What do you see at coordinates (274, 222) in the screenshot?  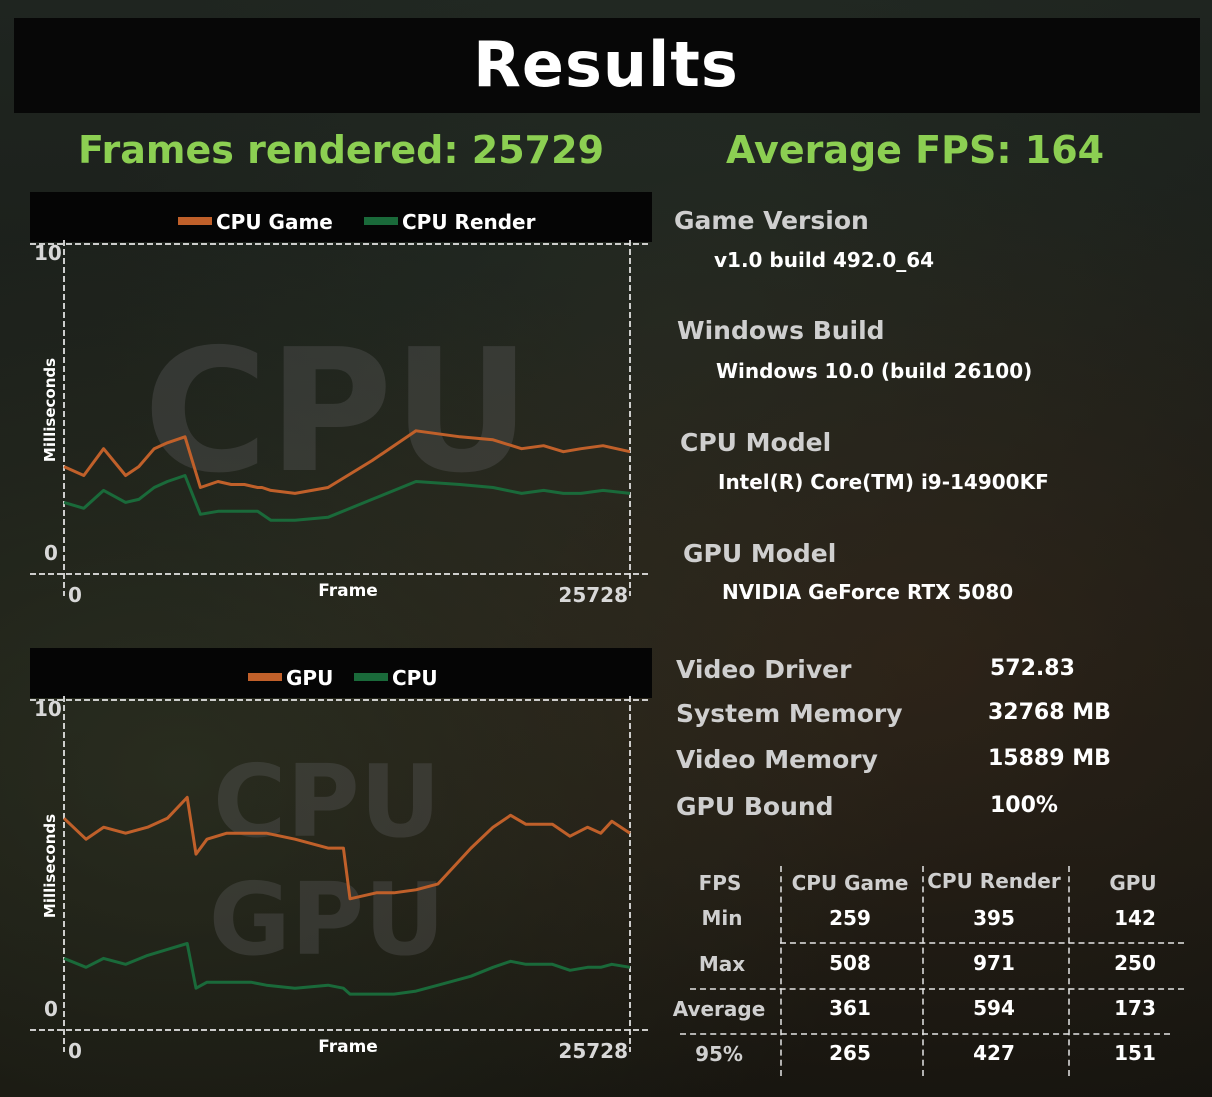 I see `legend-label: CPU Game` at bounding box center [274, 222].